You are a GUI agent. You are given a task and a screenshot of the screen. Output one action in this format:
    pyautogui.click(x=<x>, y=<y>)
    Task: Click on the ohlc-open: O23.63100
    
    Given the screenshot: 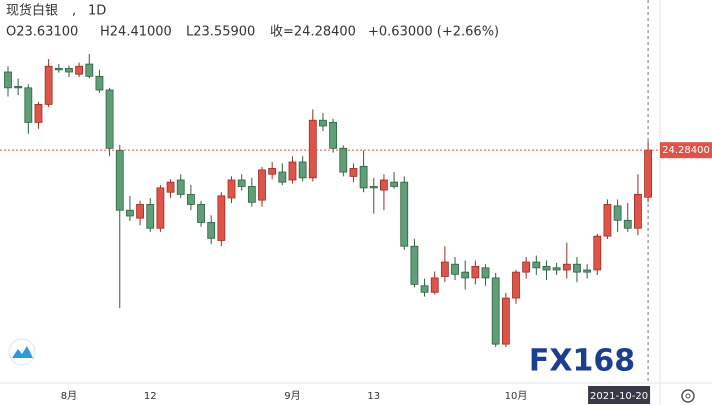 What is the action you would take?
    pyautogui.click(x=42, y=32)
    